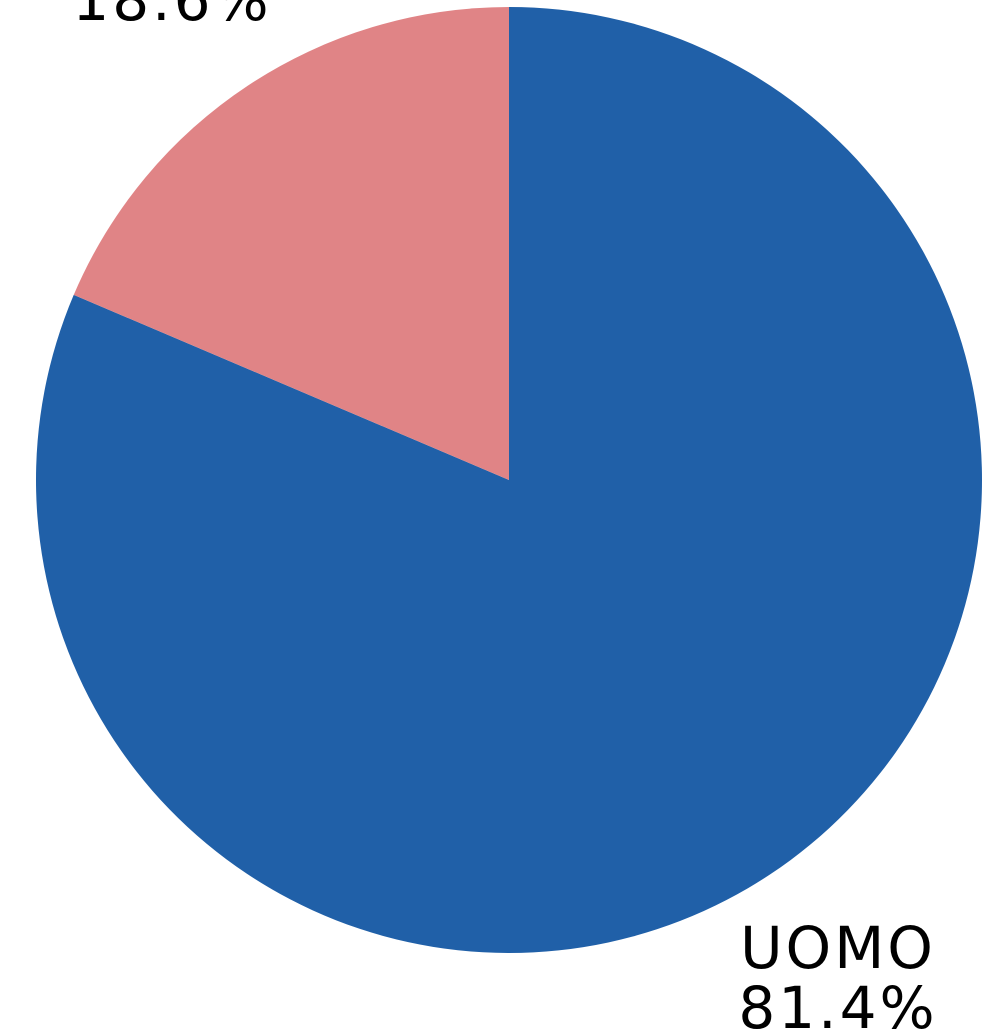 This screenshot has height=1036, width=1007. What do you see at coordinates (171, 17) in the screenshot?
I see `slice-value-label: 18.6%` at bounding box center [171, 17].